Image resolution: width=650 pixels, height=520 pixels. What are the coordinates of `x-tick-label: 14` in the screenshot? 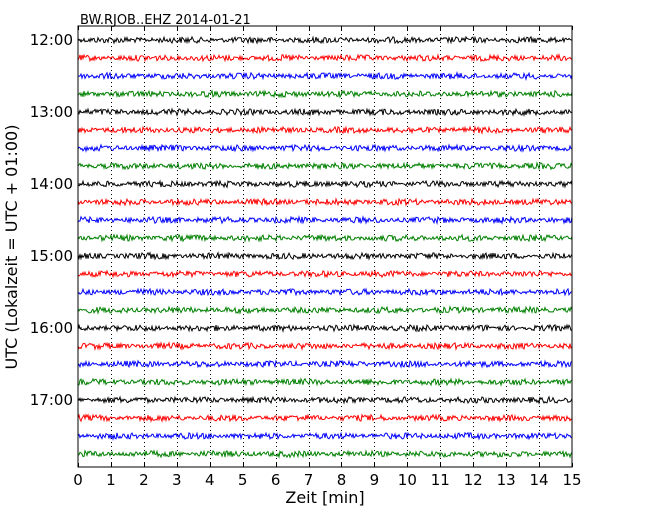 It's located at (539, 480).